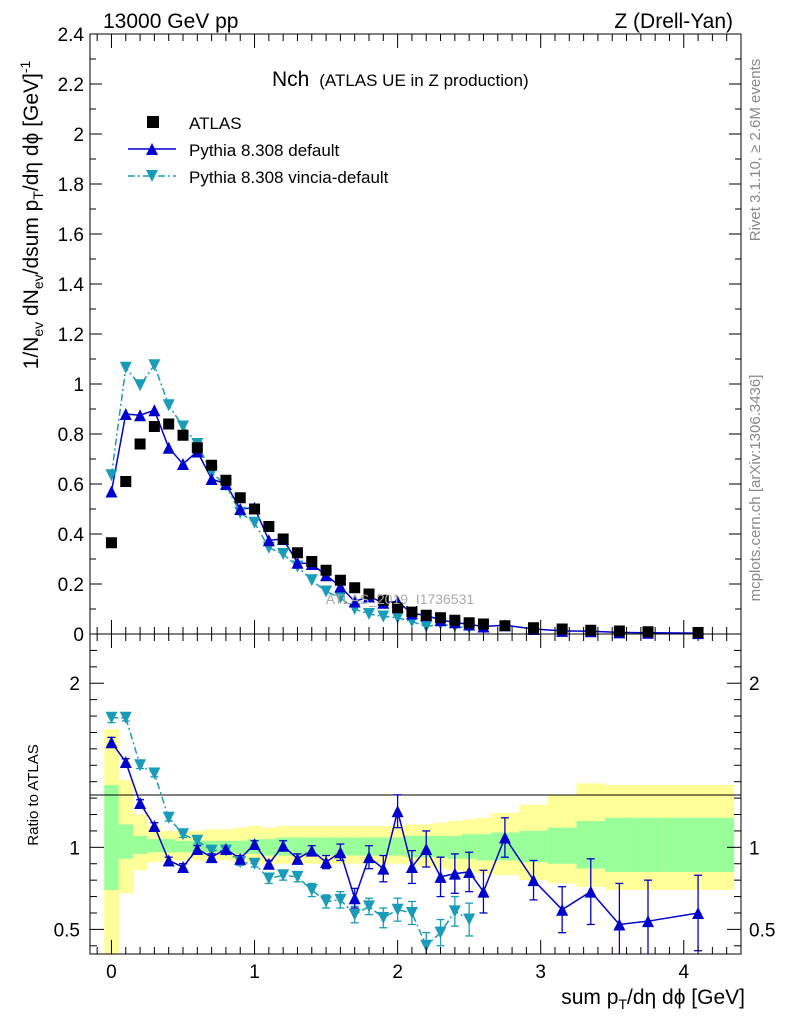  I want to click on mcplots-note: mcplots.cern.ch [arXiv:1306.3436], so click(755, 488).